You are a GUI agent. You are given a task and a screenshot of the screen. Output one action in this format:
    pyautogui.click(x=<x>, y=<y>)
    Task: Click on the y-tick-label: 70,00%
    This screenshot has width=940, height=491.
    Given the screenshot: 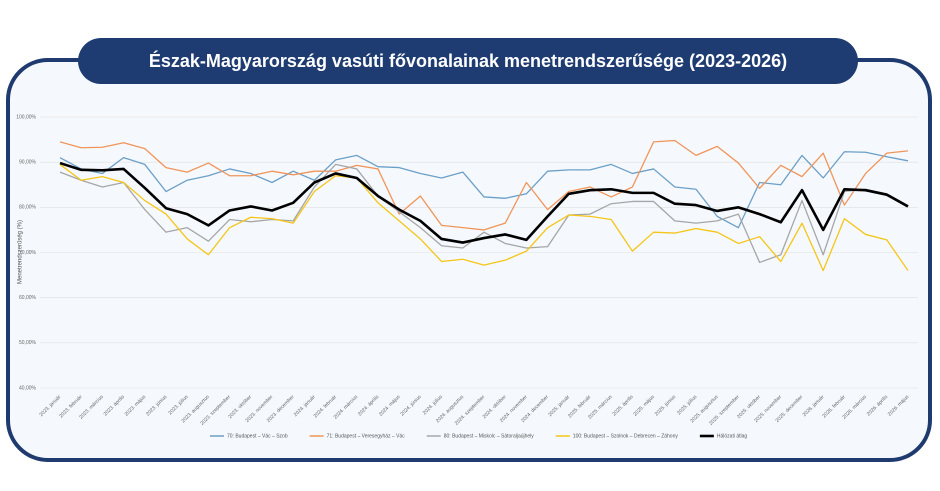 What is the action you would take?
    pyautogui.click(x=28, y=253)
    